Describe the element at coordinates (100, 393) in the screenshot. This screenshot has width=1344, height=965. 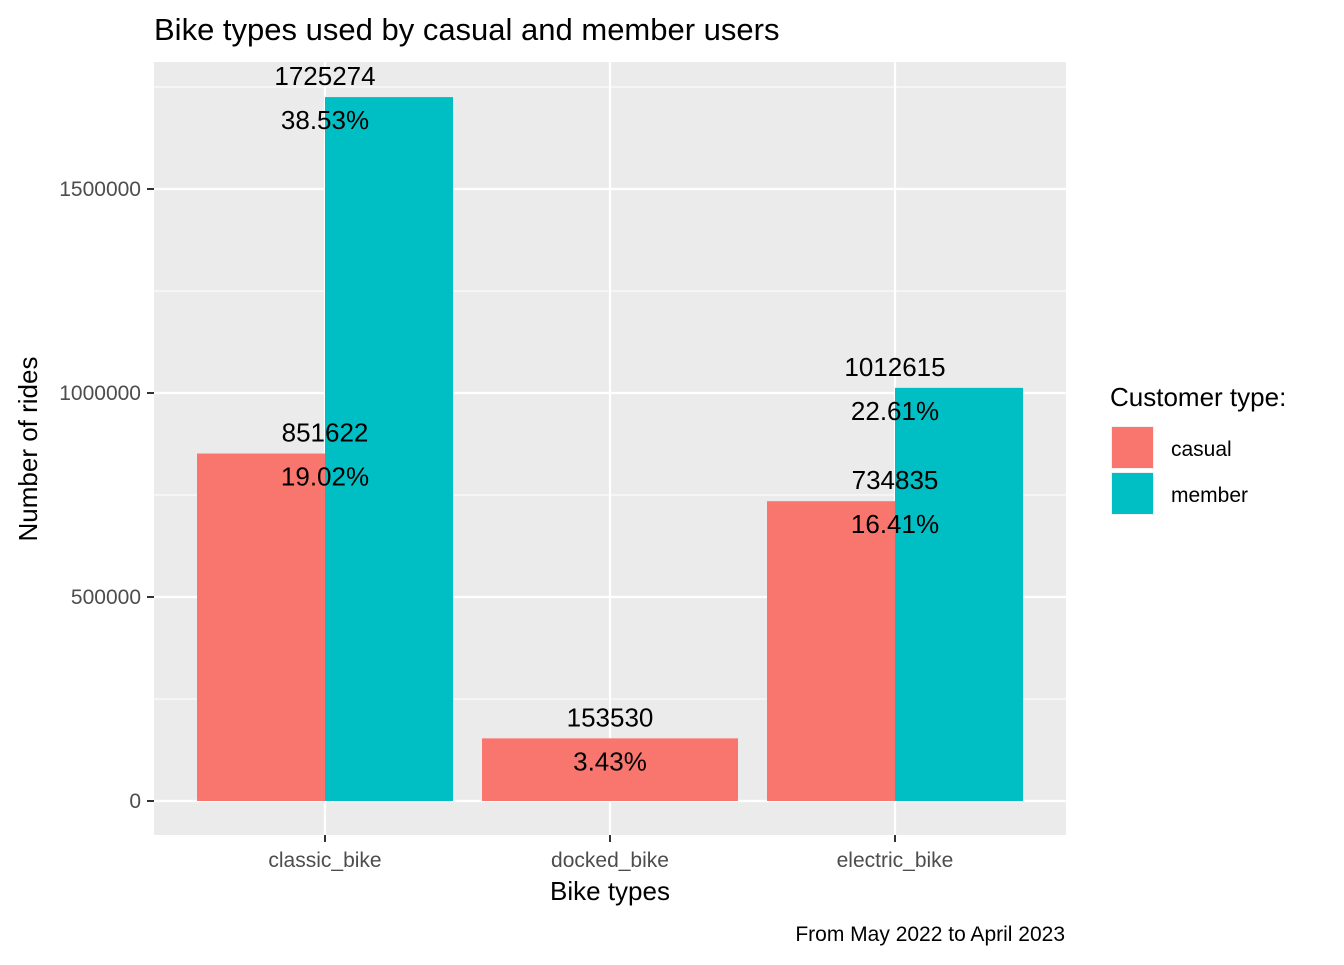
I see `y-tick-label: 1000000` at that location.